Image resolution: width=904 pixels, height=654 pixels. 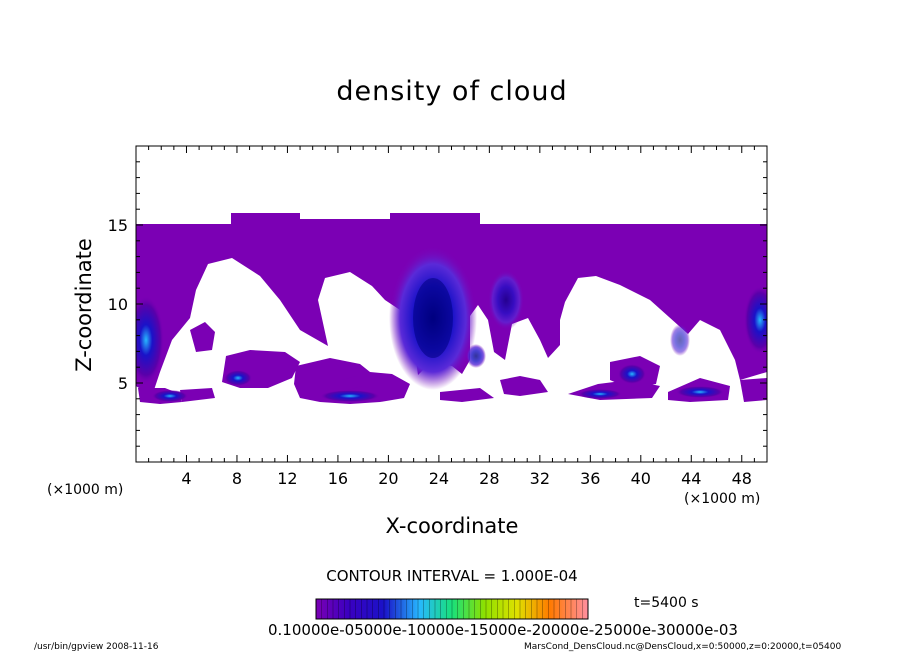 What do you see at coordinates (452, 526) in the screenshot?
I see `x-axis-label: X-coordinate` at bounding box center [452, 526].